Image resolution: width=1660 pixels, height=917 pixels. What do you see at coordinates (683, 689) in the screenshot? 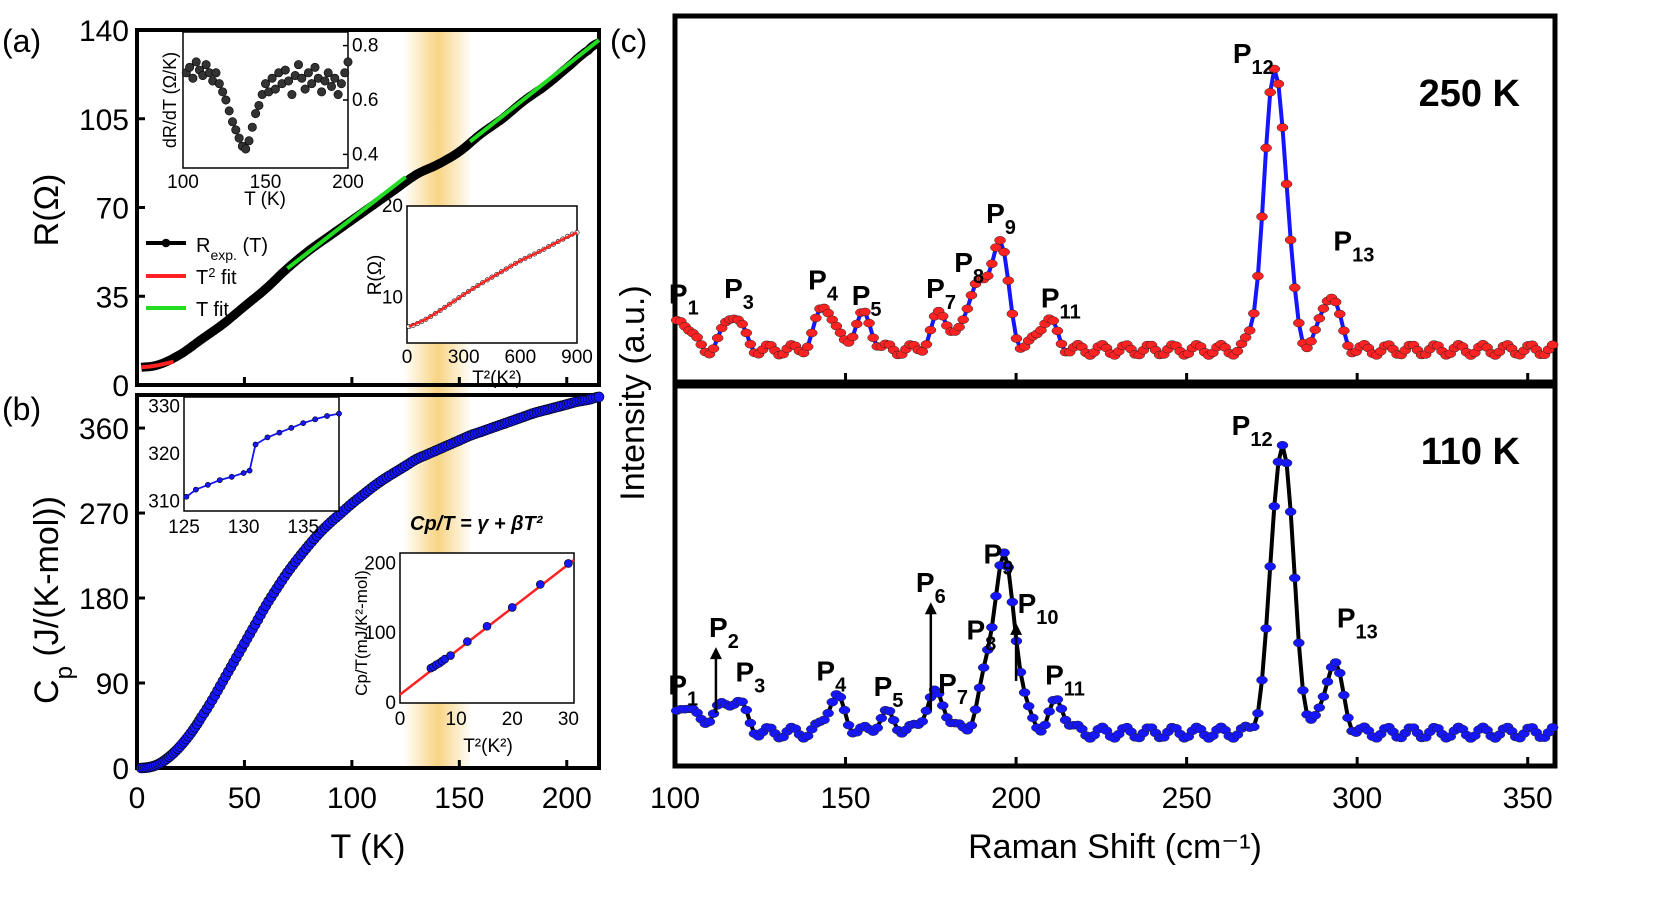
I see `peak-label-110k-p1: P1` at bounding box center [683, 689].